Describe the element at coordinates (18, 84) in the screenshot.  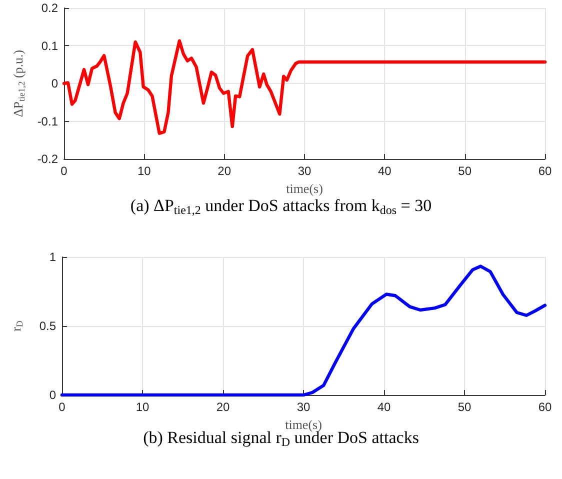
I see `y-axis-title: ΔPtie1,2 (p.u.)` at that location.